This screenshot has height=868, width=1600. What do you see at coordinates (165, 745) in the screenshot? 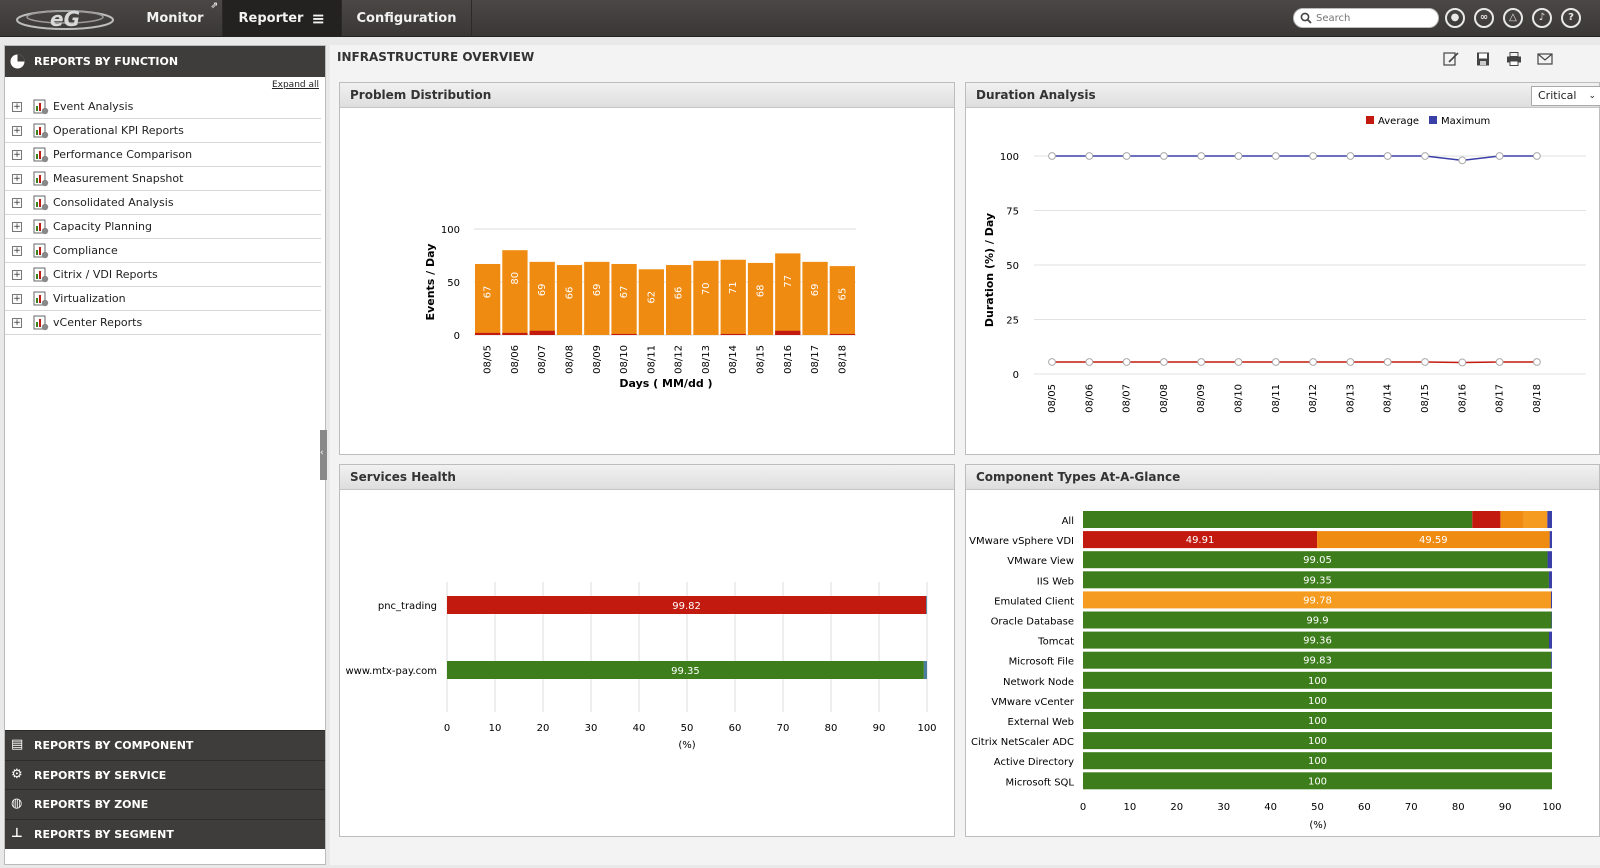
I see `sidebar-section-reports-by-component: ▤ REPORTS BY COMPONENT` at bounding box center [165, 745].